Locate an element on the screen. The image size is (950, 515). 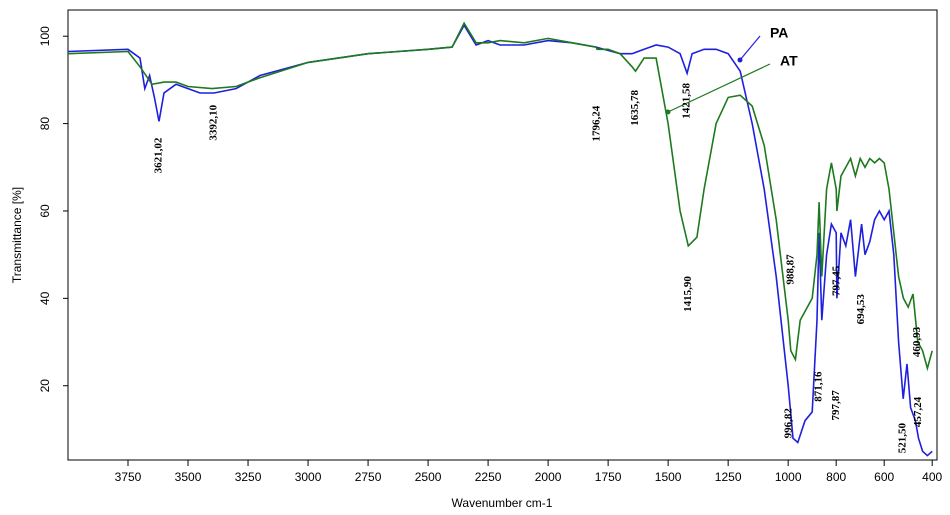
peak-label: 1415,90 is located at coordinates (688, 294).